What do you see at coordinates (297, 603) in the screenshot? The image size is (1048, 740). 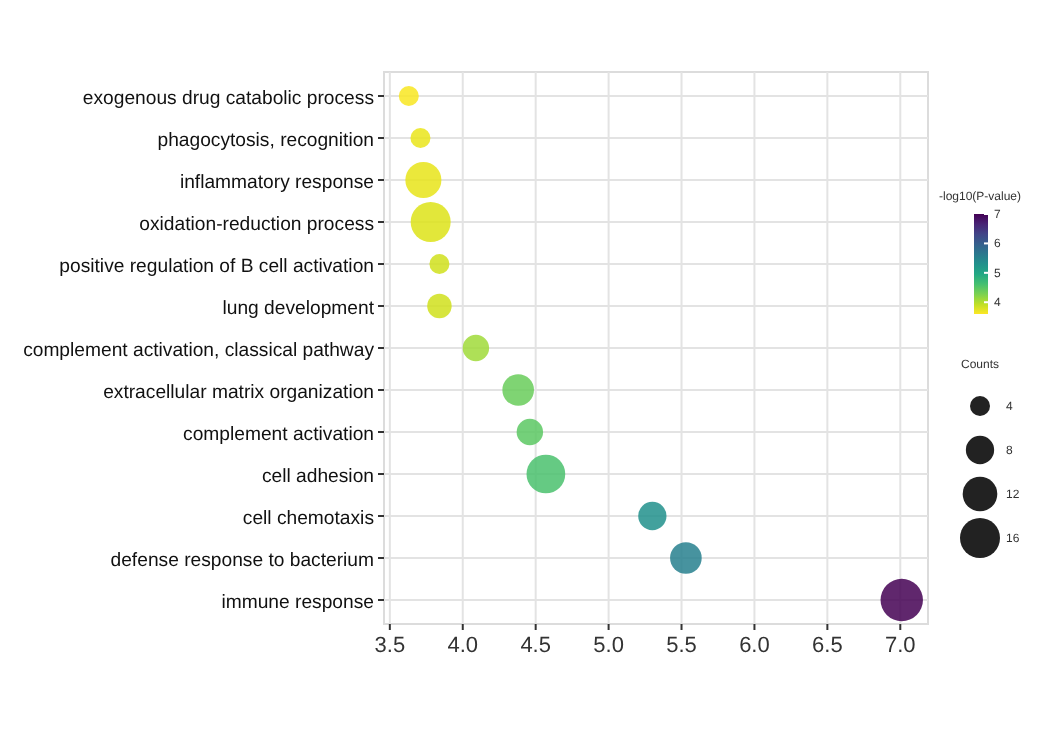 I see `y-tick-label: immune response` at bounding box center [297, 603].